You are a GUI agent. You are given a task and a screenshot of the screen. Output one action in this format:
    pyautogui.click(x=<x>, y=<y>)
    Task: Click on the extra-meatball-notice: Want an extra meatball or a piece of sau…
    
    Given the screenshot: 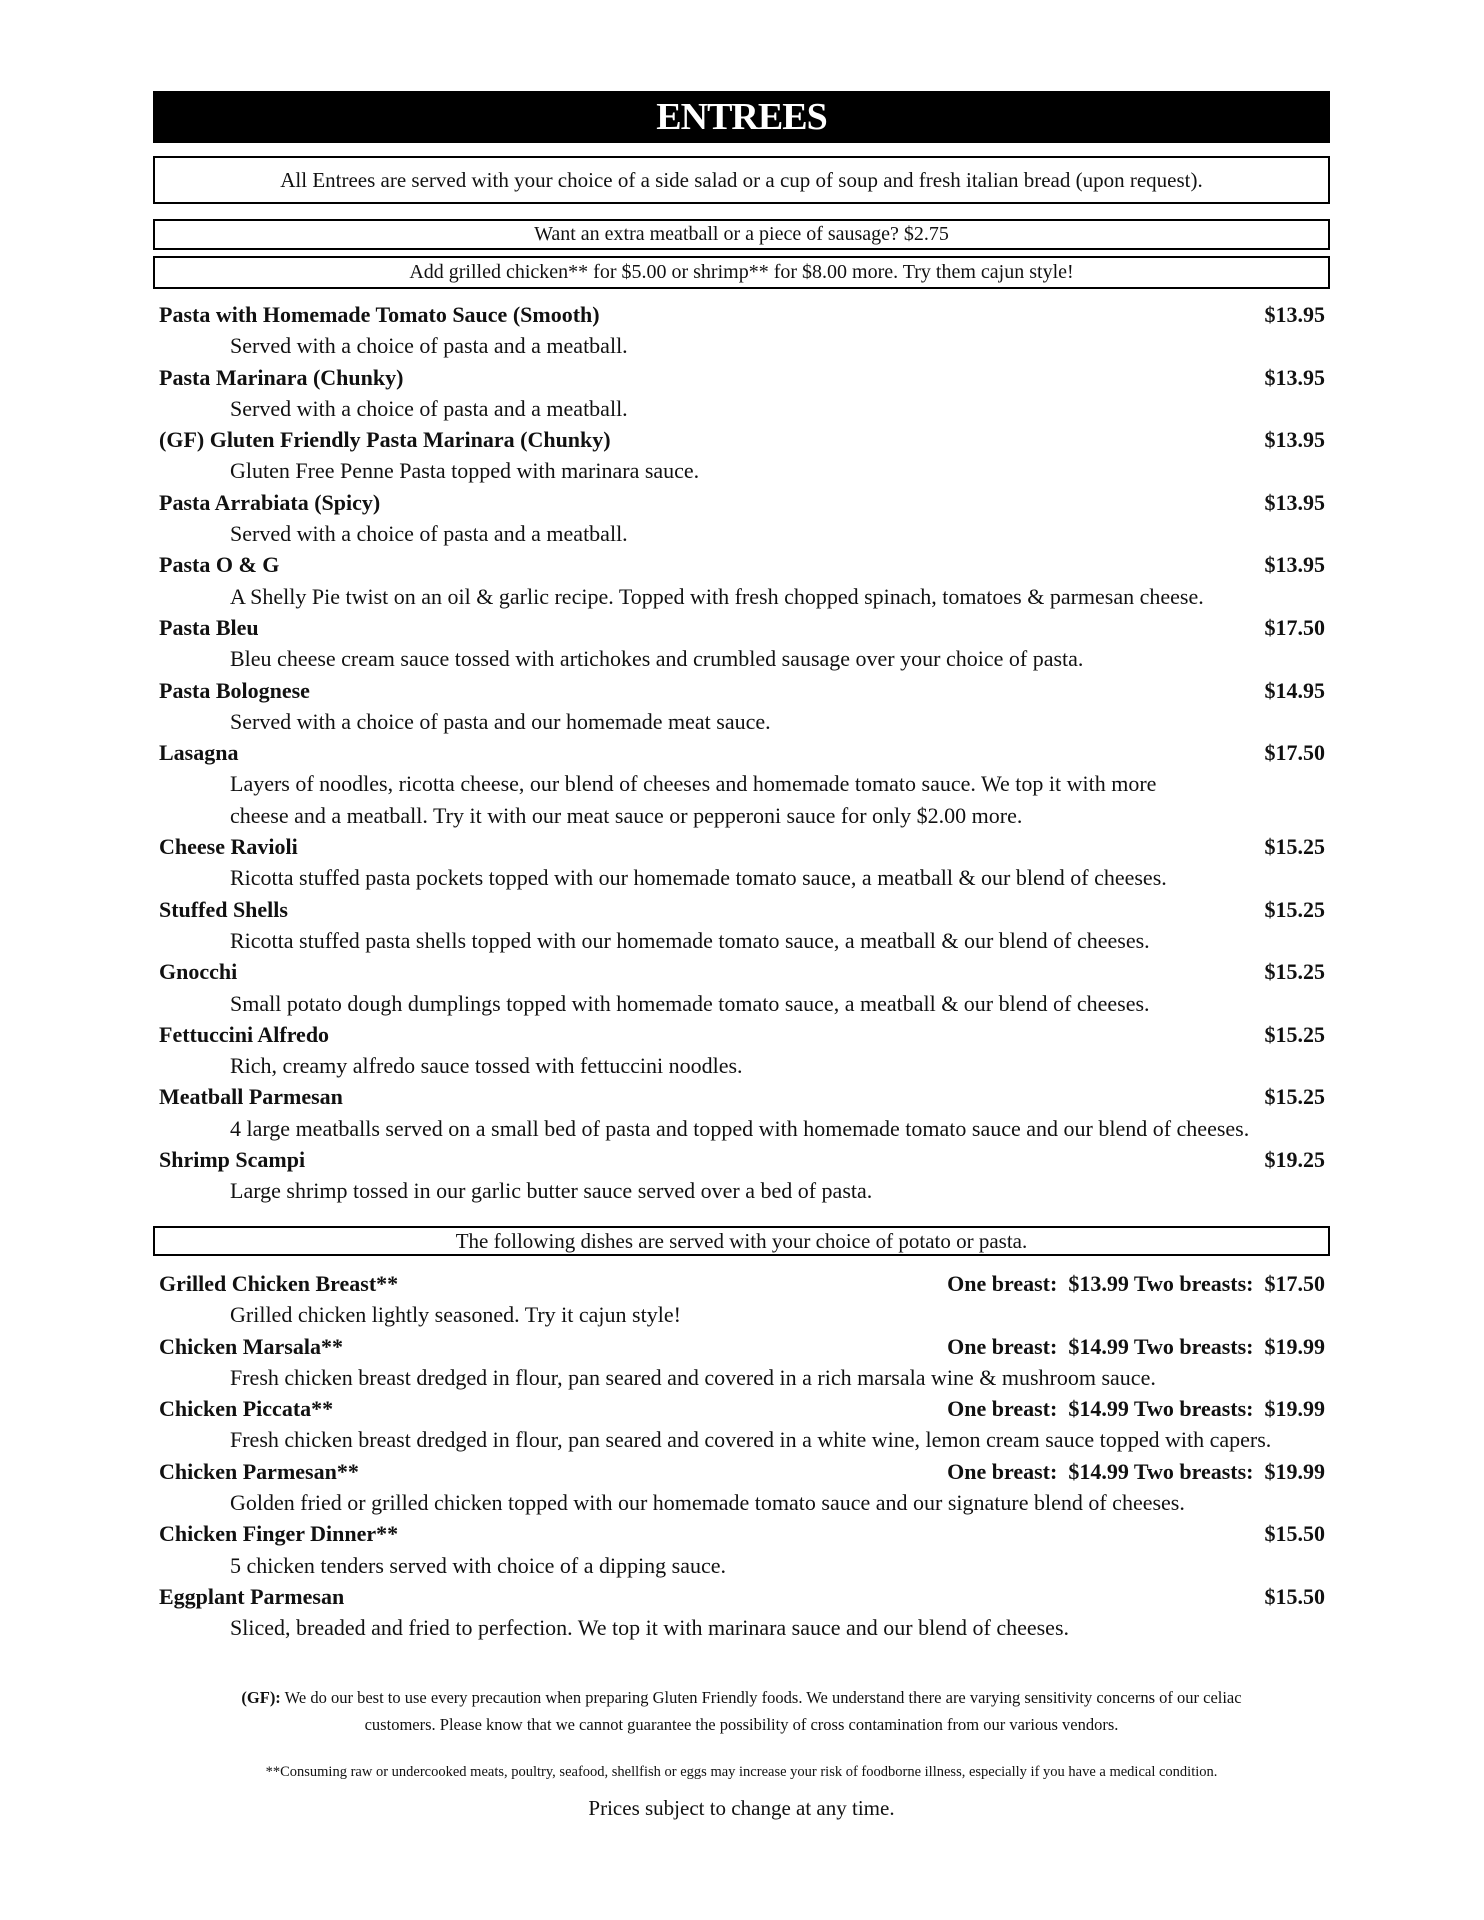 What is the action you would take?
    pyautogui.click(x=741, y=234)
    